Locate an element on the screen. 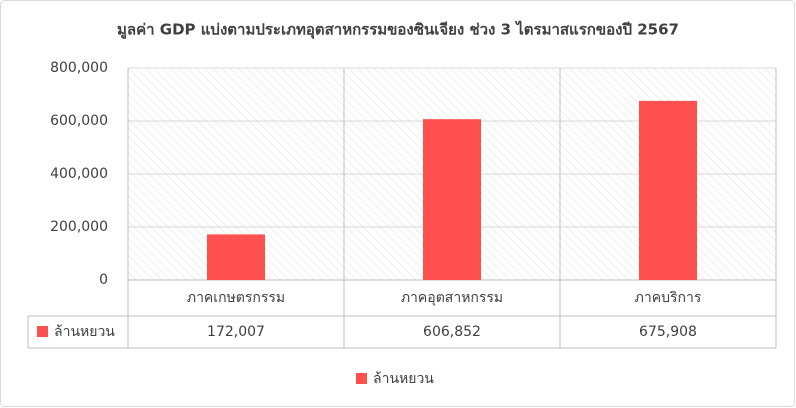  y-tick-label: 600,000 is located at coordinates (79, 121).